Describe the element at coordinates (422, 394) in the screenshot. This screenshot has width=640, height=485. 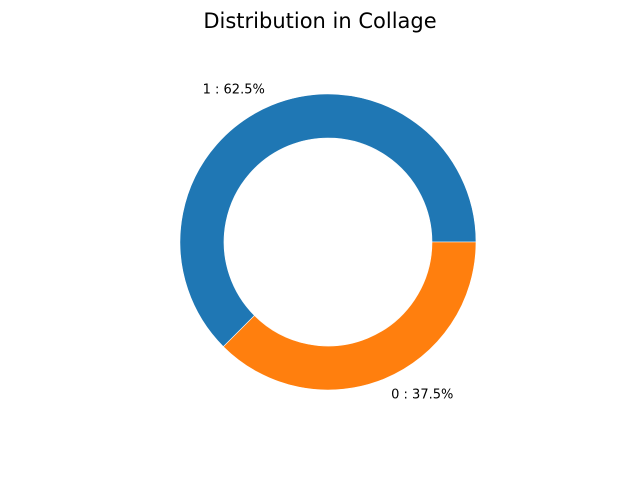
I see `slice-label-0: 0 : 37.5%` at that location.